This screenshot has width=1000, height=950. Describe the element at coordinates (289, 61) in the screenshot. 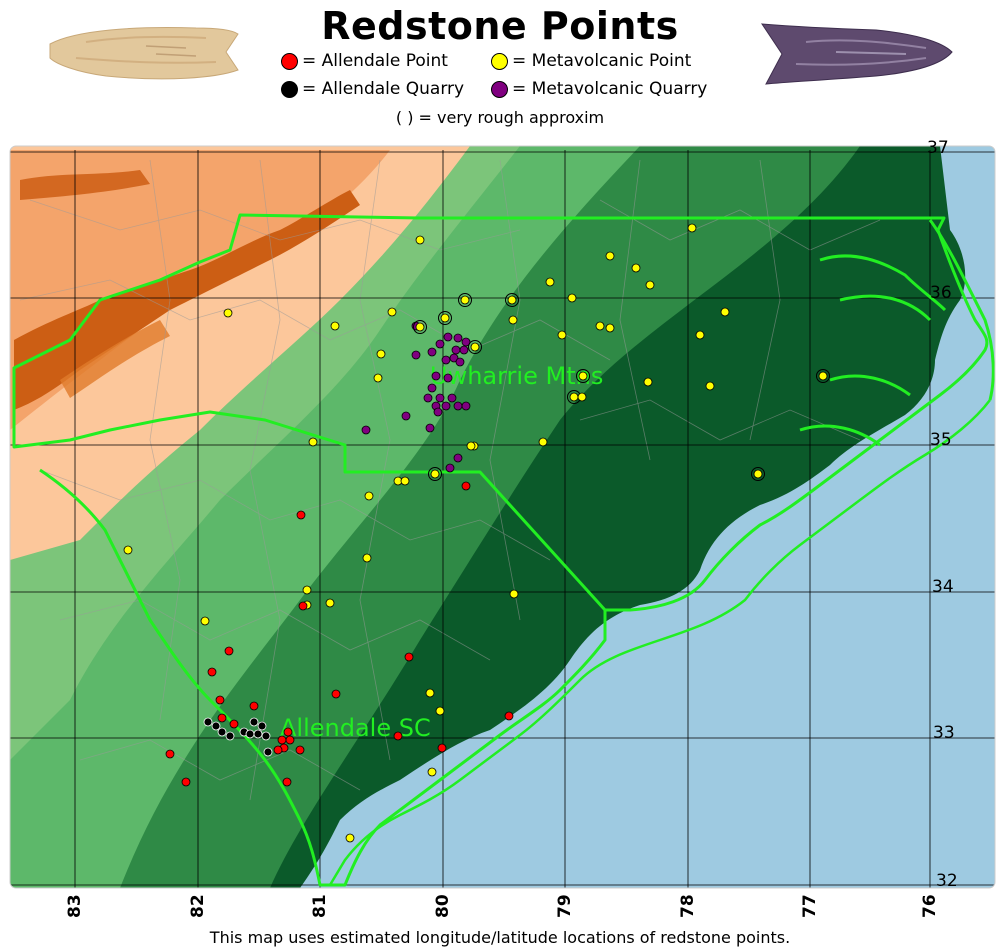

I see `red-dot-icon` at that location.